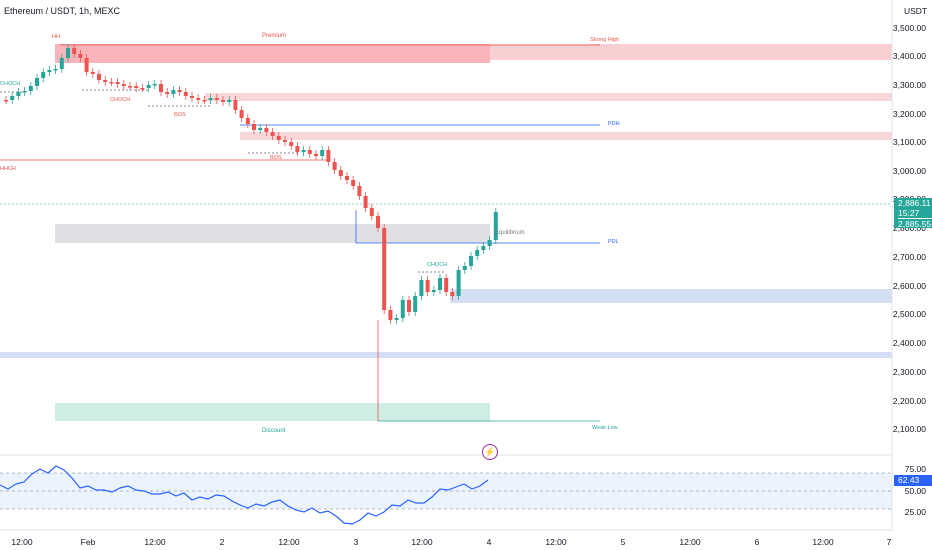 The image size is (932, 550). I want to click on price-tick: 2,500.00, so click(909, 314).